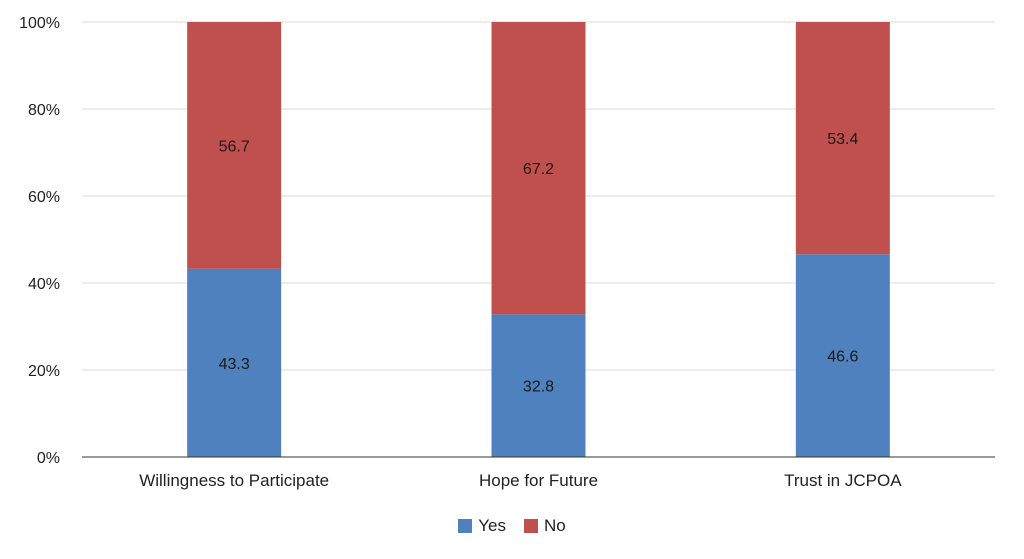 The height and width of the screenshot is (559, 1024). What do you see at coordinates (555, 525) in the screenshot?
I see `legend-label-no: No` at bounding box center [555, 525].